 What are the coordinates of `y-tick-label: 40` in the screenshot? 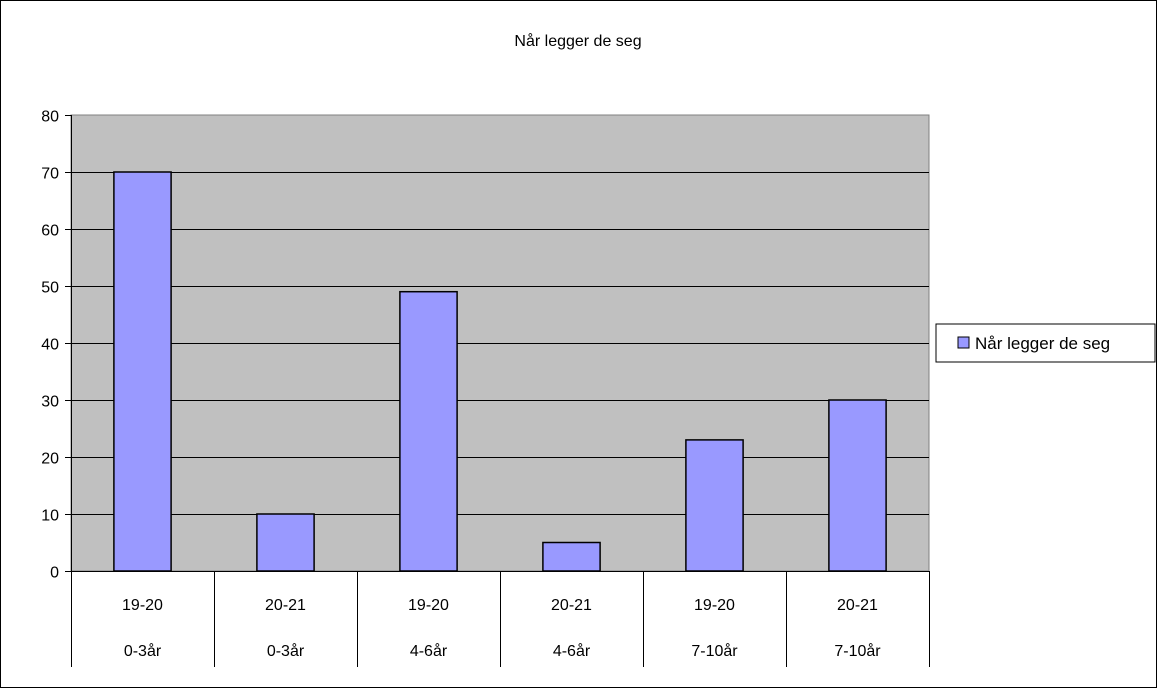 It's located at (50, 345).